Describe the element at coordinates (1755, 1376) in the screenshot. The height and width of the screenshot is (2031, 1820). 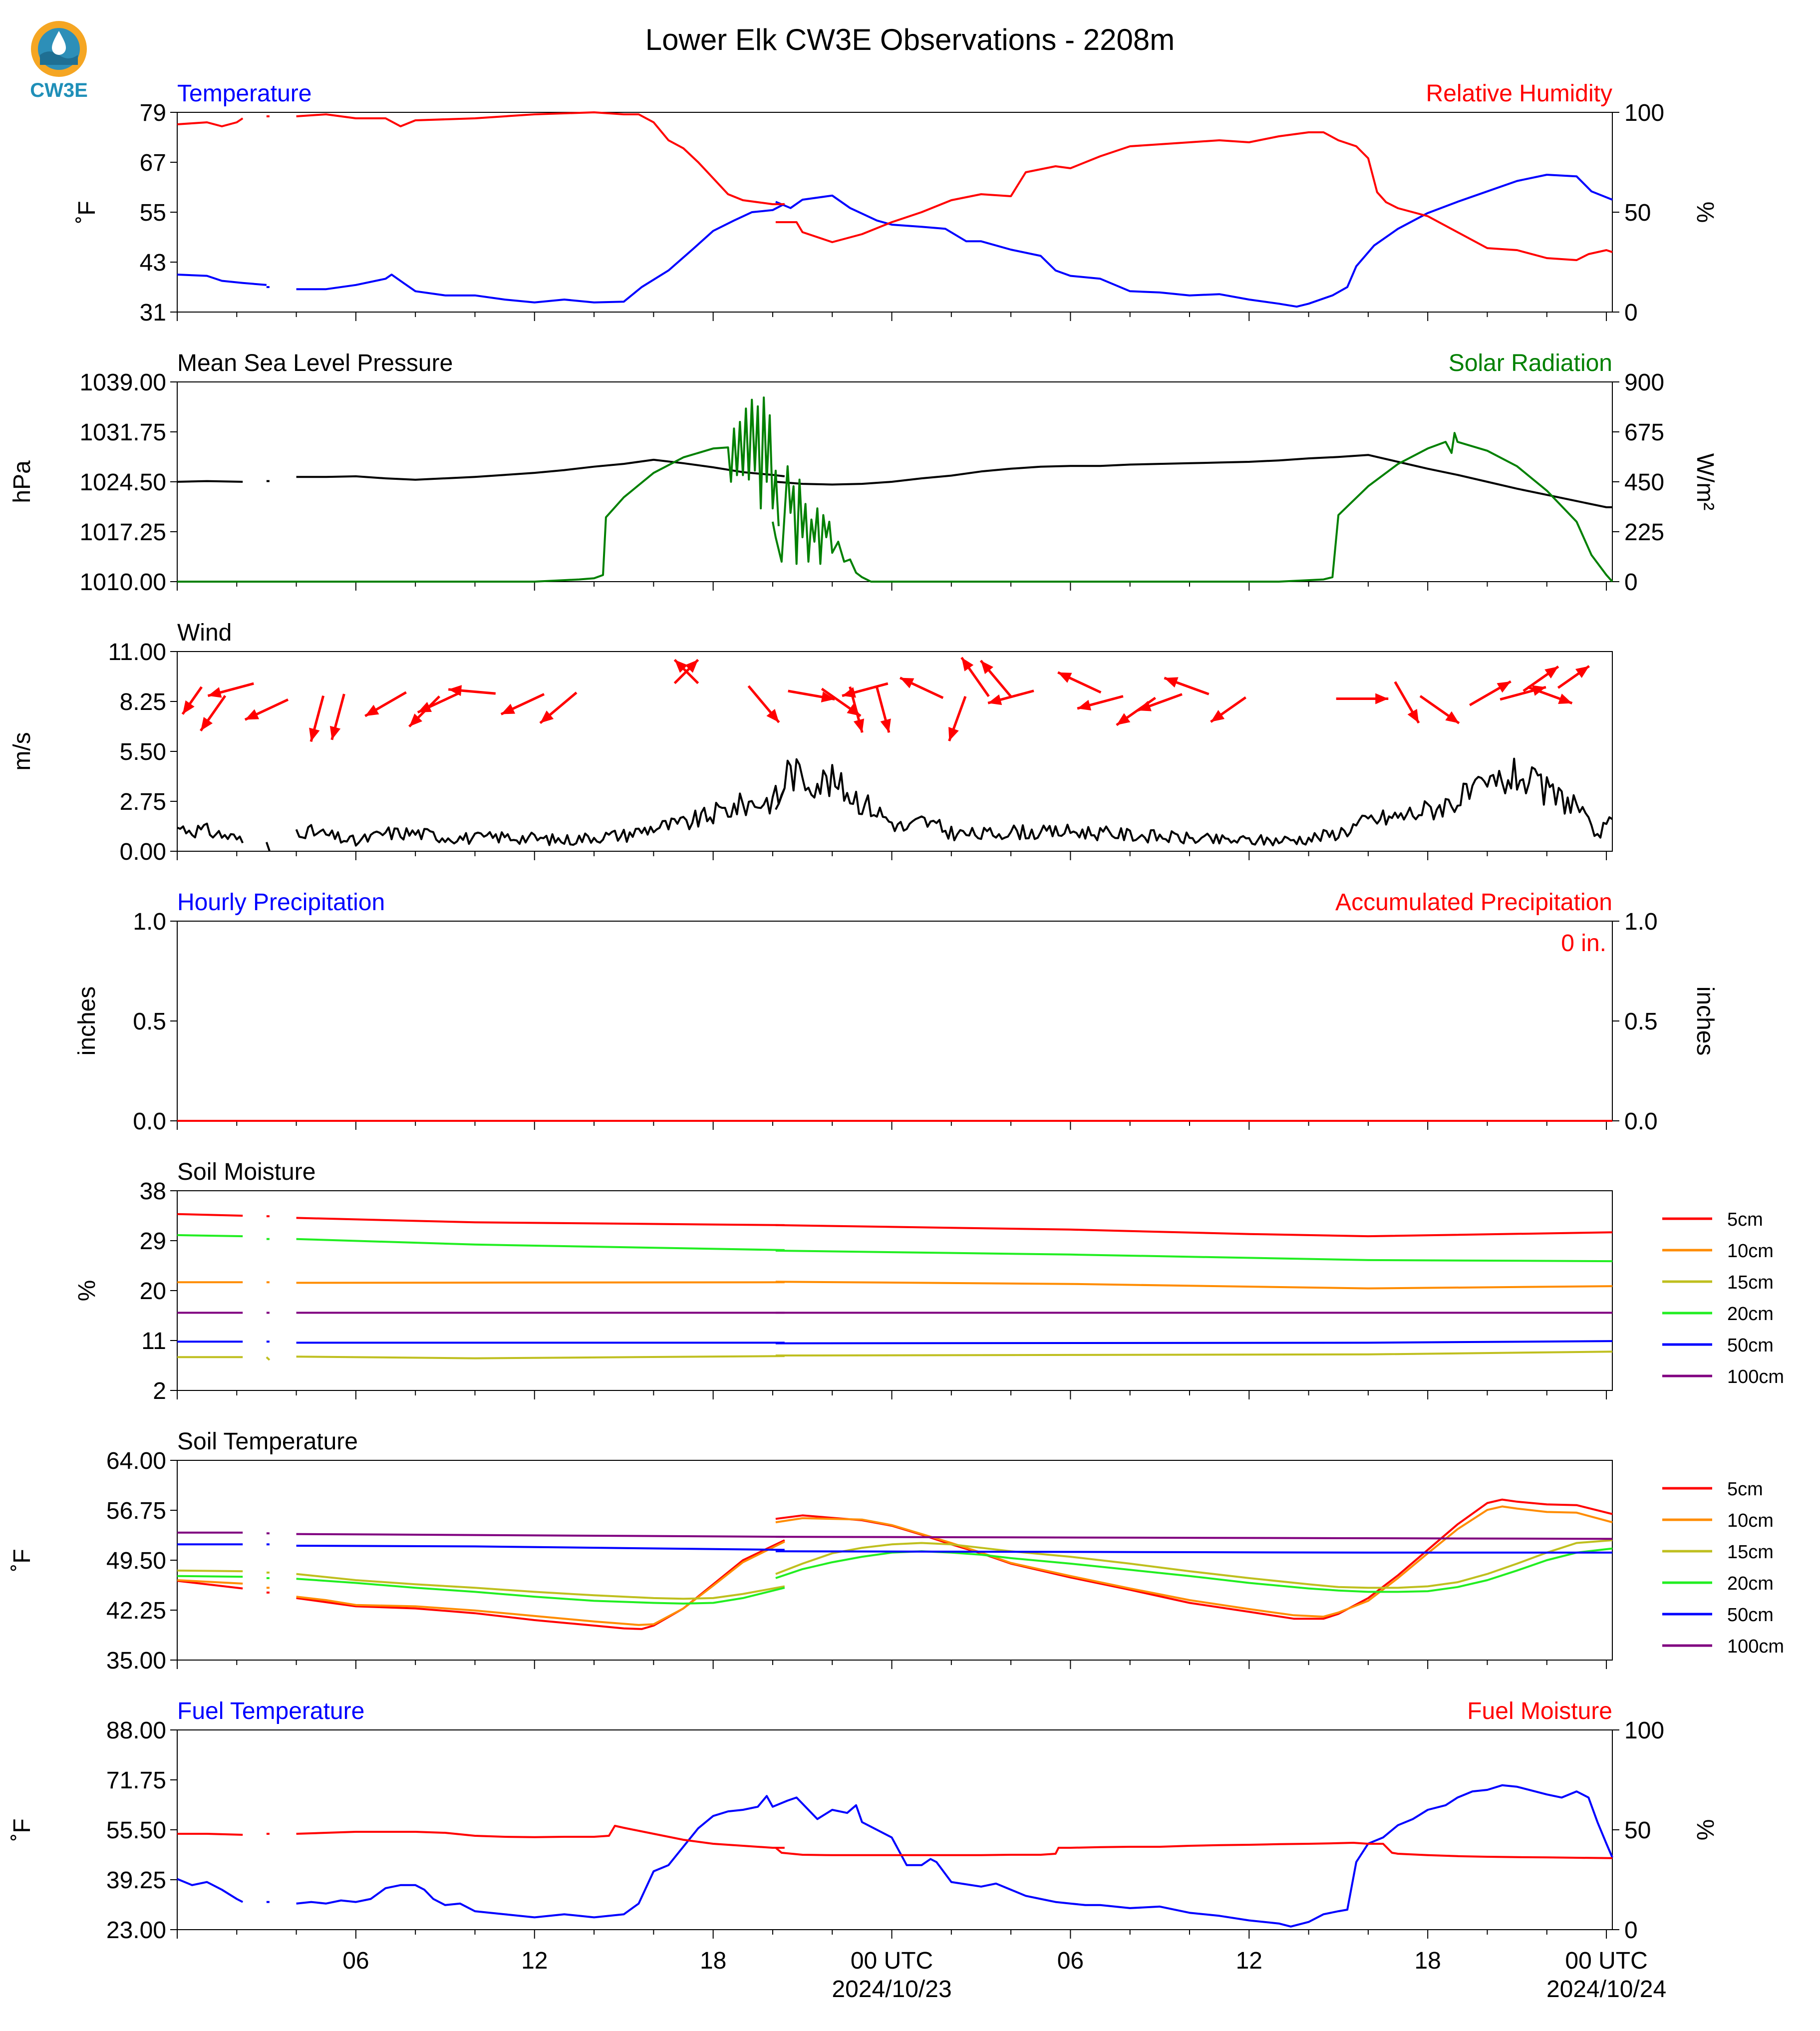
I see `legend-label: 100cm` at that location.